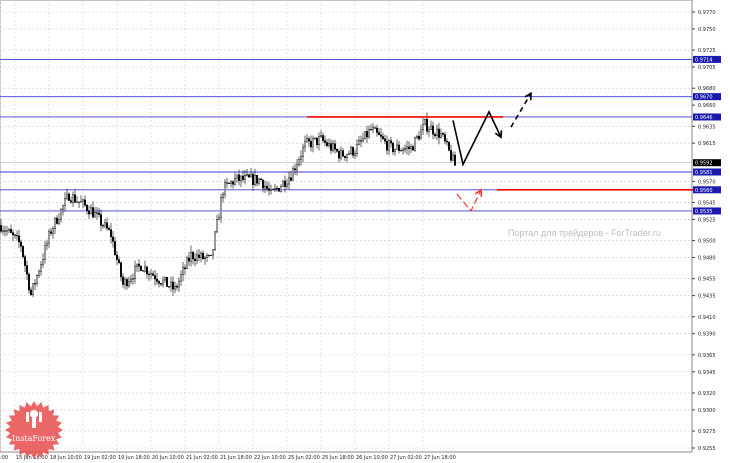  Describe the element at coordinates (372, 458) in the screenshot. I see `time-tick-label: 26 Jun 10:00` at that location.